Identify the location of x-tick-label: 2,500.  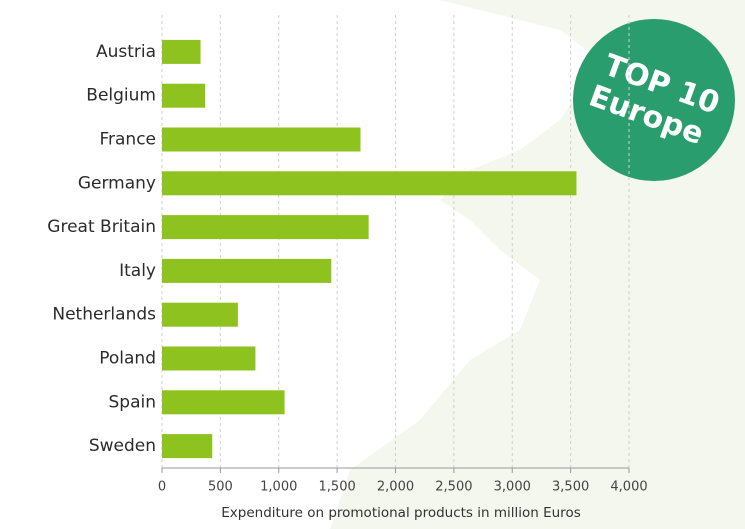
(453, 487).